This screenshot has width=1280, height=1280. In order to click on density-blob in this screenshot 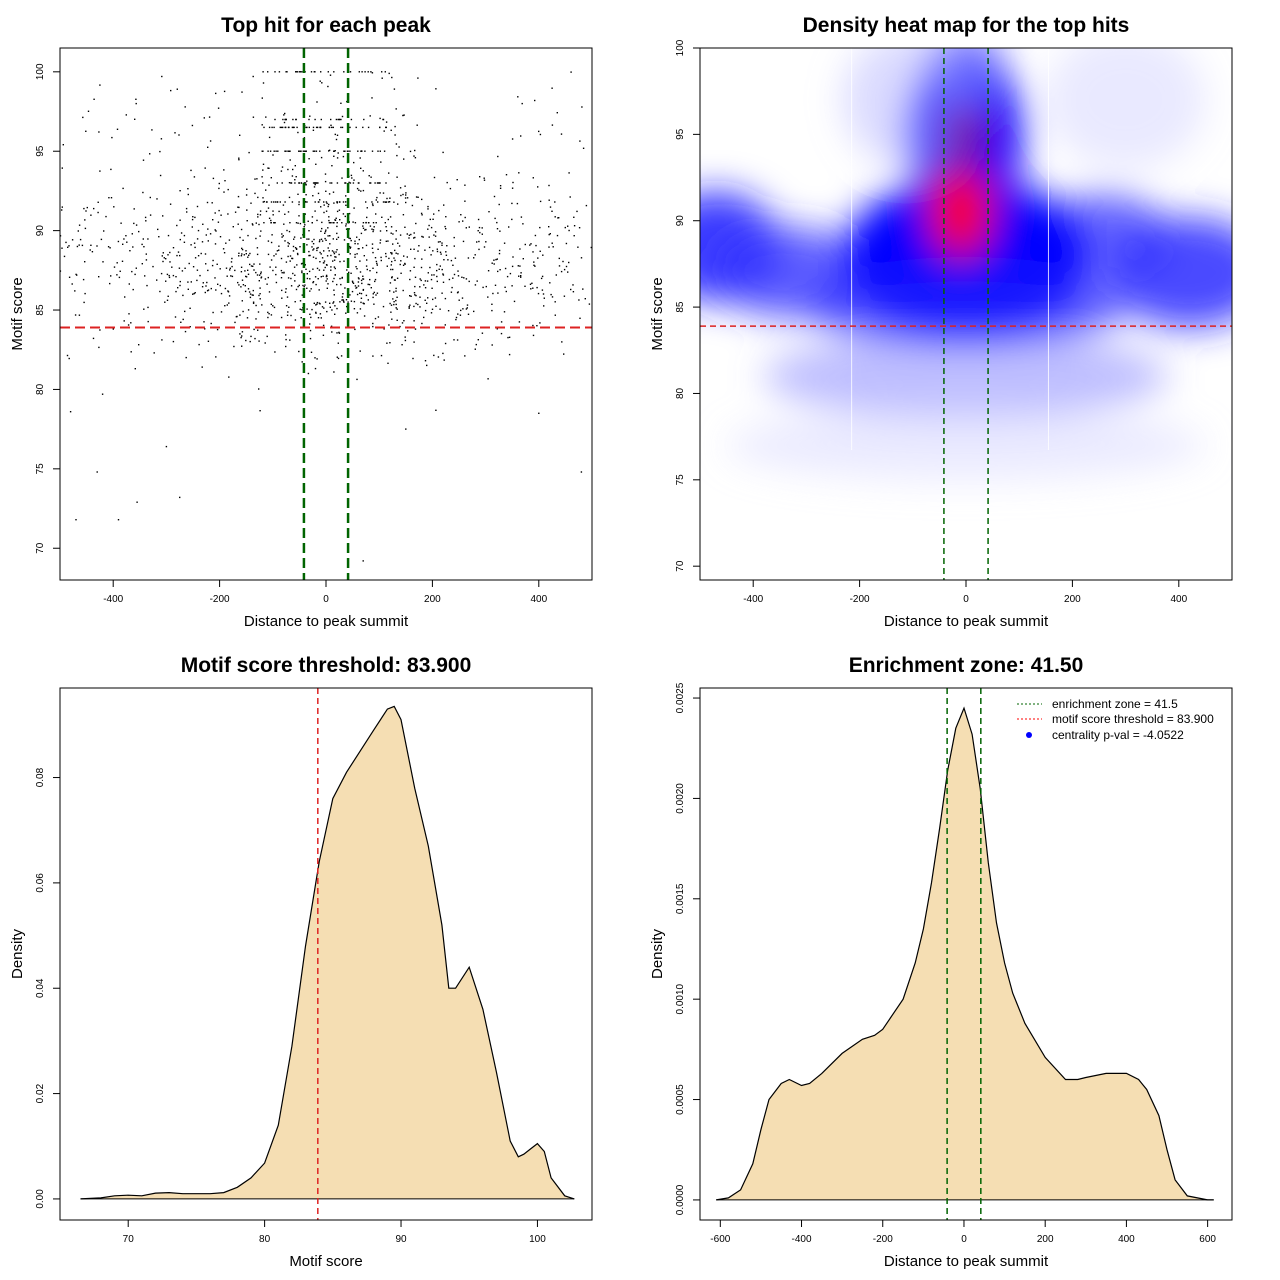, I will do `click(1125, 108)`.